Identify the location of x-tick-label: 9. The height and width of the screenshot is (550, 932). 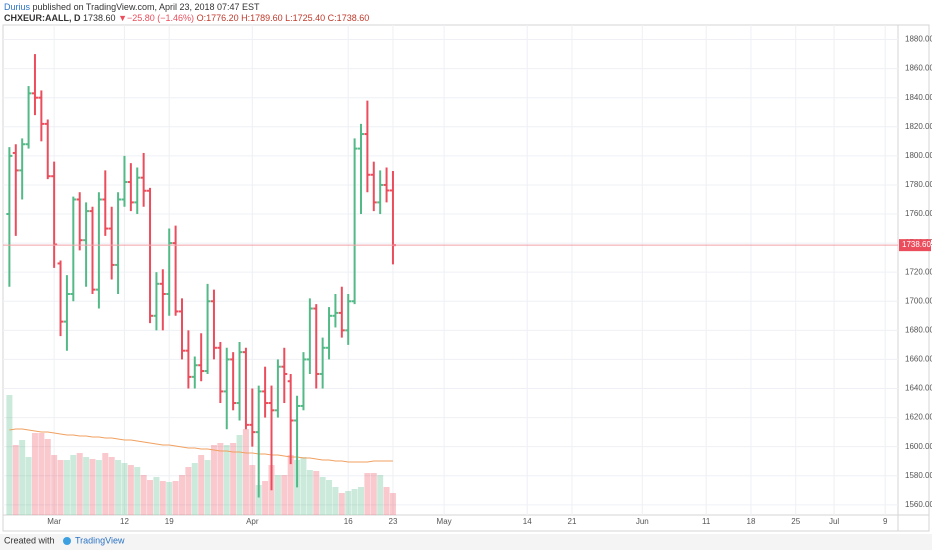
(885, 521).